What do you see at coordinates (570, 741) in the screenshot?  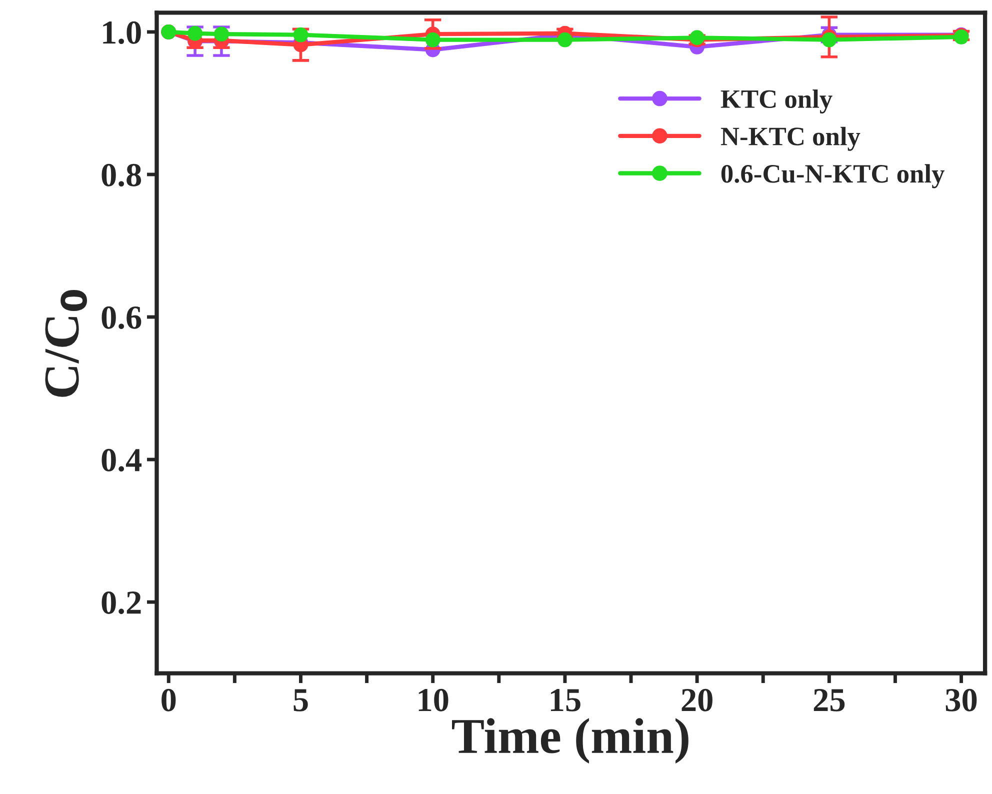 I see `x-axis-title: Time (min)` at bounding box center [570, 741].